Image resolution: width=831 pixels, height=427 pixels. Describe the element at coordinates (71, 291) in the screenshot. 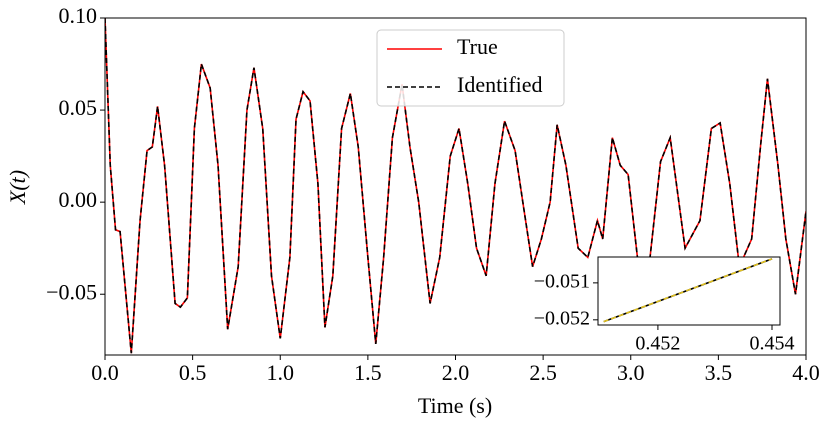

I see `y-tick-label: −0.05` at that location.